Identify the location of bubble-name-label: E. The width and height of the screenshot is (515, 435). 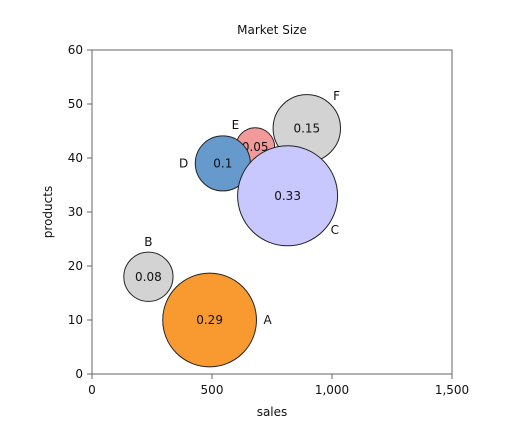
(236, 125).